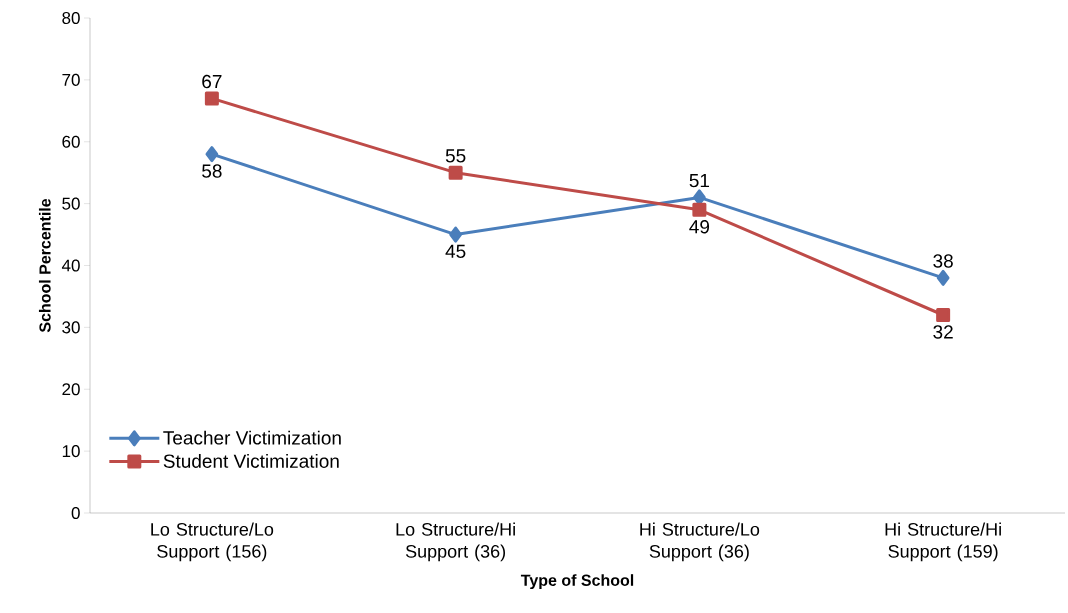 This screenshot has width=1068, height=613. What do you see at coordinates (943, 542) in the screenshot?
I see `x-tick-label: Hi Structure/Hi Support (159)` at bounding box center [943, 542].